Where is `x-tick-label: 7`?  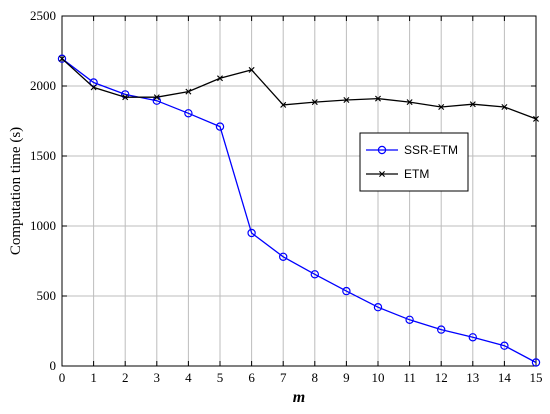 x-tick-label: 7 is located at coordinates (283, 377).